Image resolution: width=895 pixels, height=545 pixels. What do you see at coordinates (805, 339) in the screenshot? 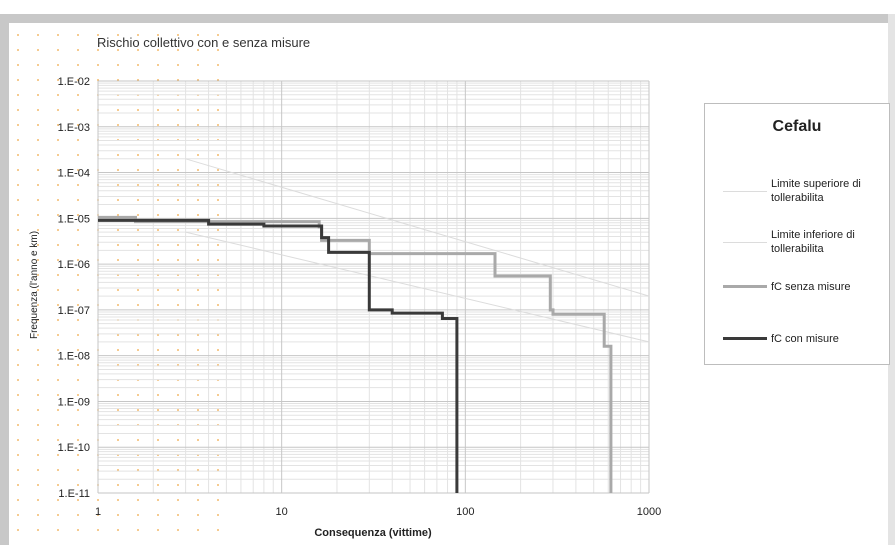
I see `legend-label-fc-con-misure: fC con misure` at bounding box center [805, 339].